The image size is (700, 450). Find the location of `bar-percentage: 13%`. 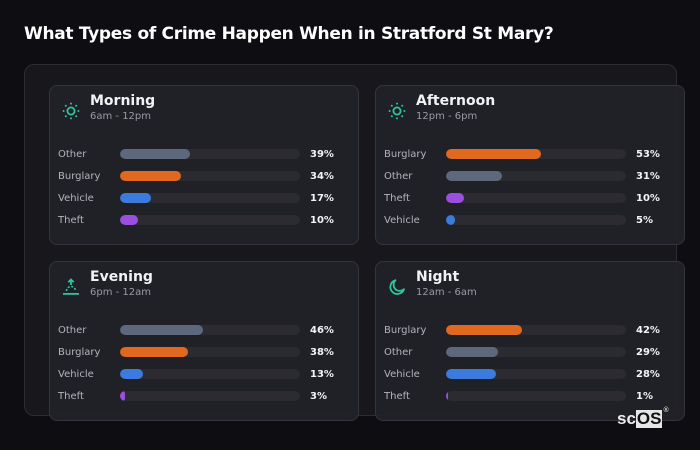

bar-percentage: 13% is located at coordinates (322, 374).